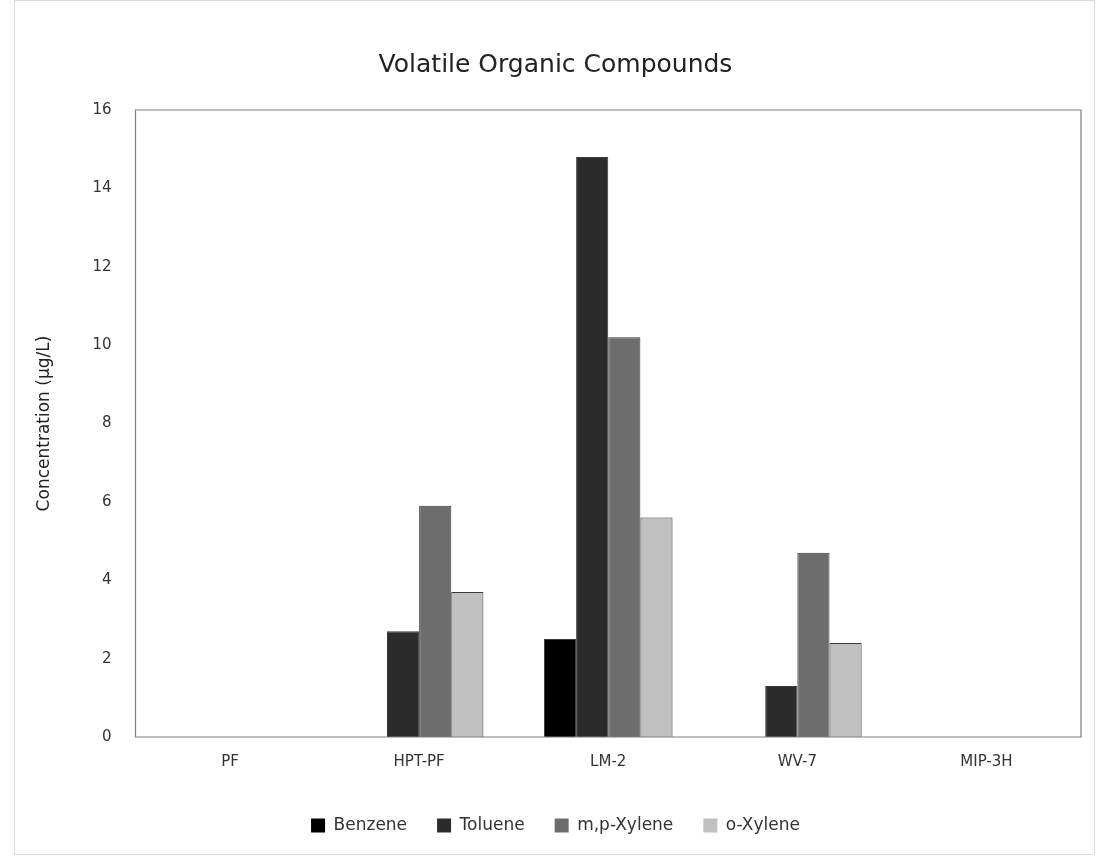 Image resolution: width=1097 pixels, height=856 pixels. Describe the element at coordinates (106, 735) in the screenshot. I see `y-tick-label: 0` at that location.